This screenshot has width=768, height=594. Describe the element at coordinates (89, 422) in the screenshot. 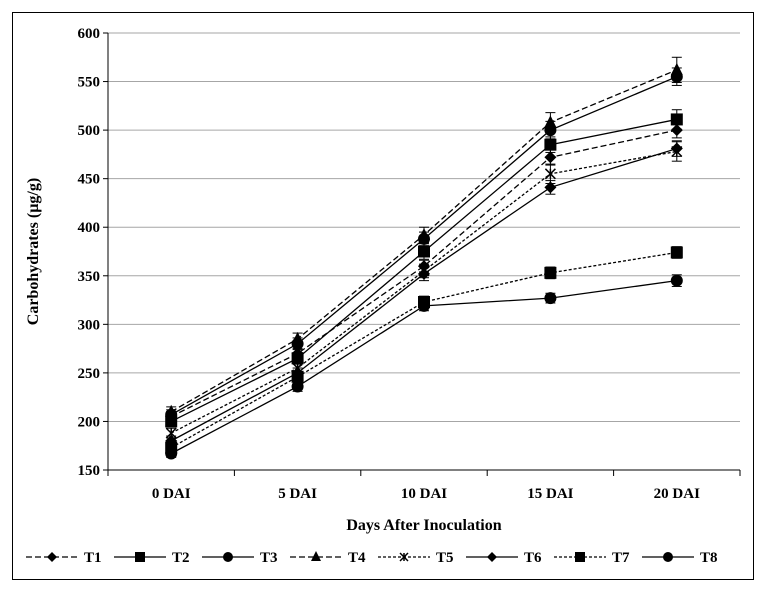

I see `y-tick-label: 200` at that location.